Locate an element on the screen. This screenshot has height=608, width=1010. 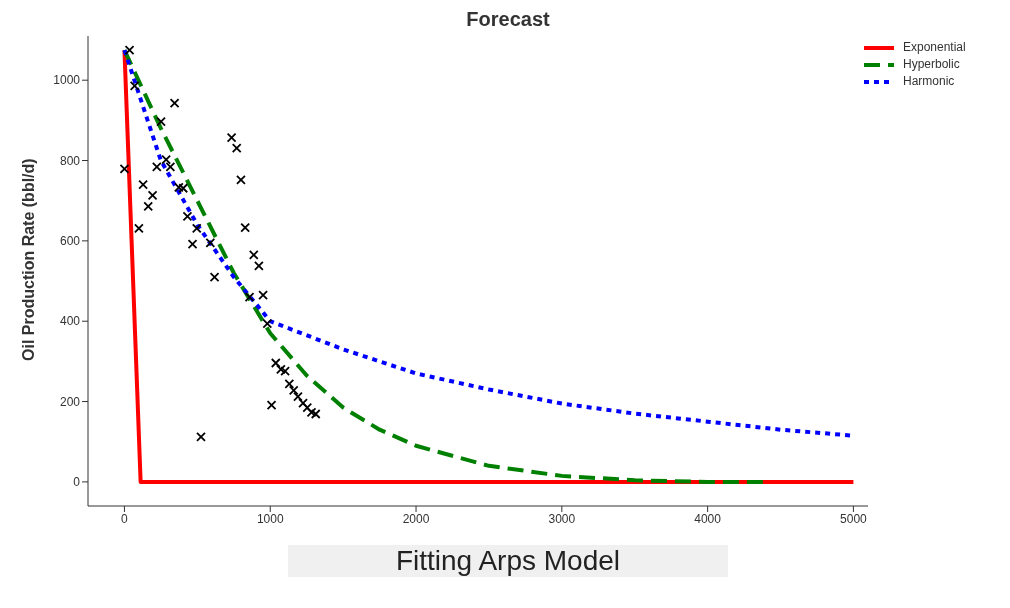
y-tick-label: 400 is located at coordinates (70, 321).